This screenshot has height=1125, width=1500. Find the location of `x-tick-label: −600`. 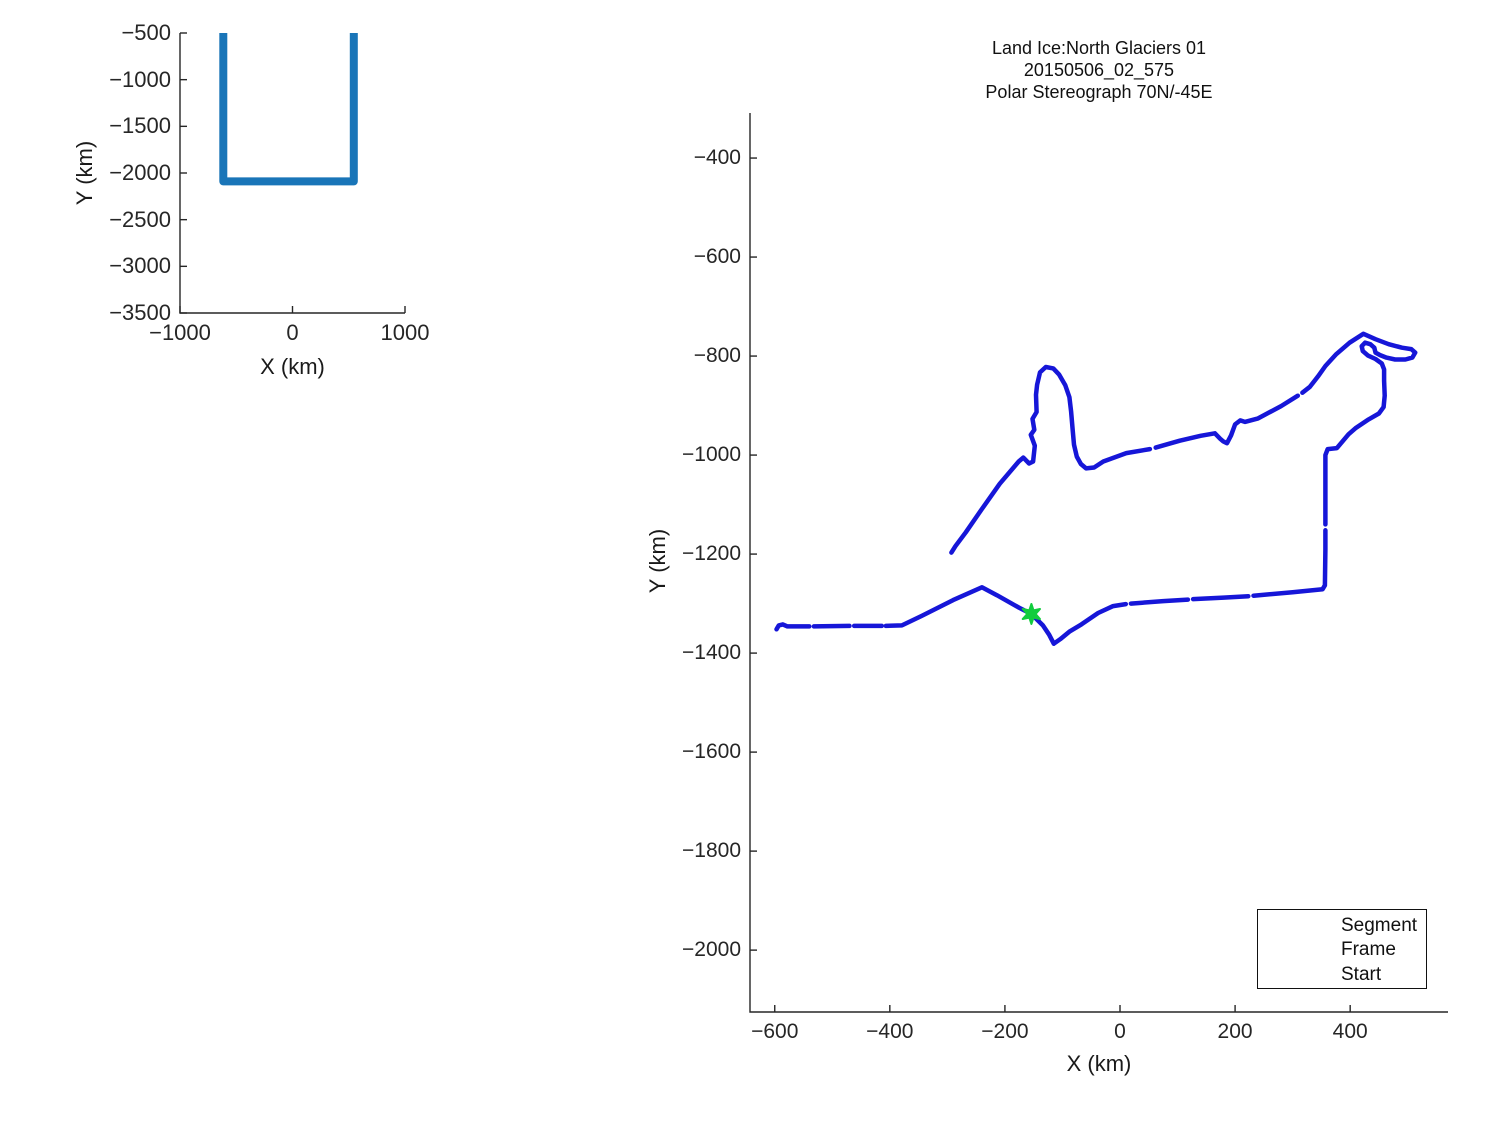

x-tick-label: −600 is located at coordinates (775, 1031).